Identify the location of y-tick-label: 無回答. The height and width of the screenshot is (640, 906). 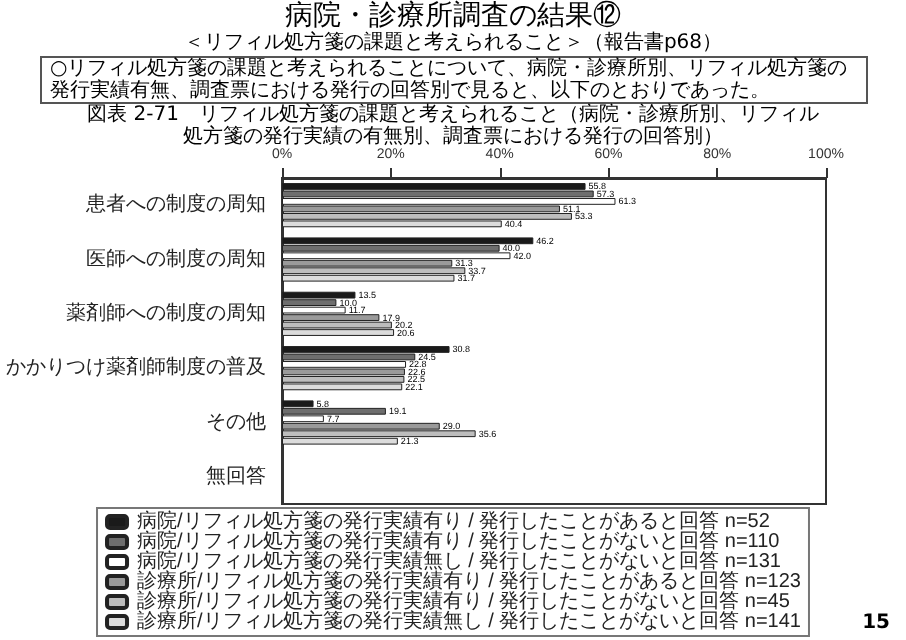
(236, 475).